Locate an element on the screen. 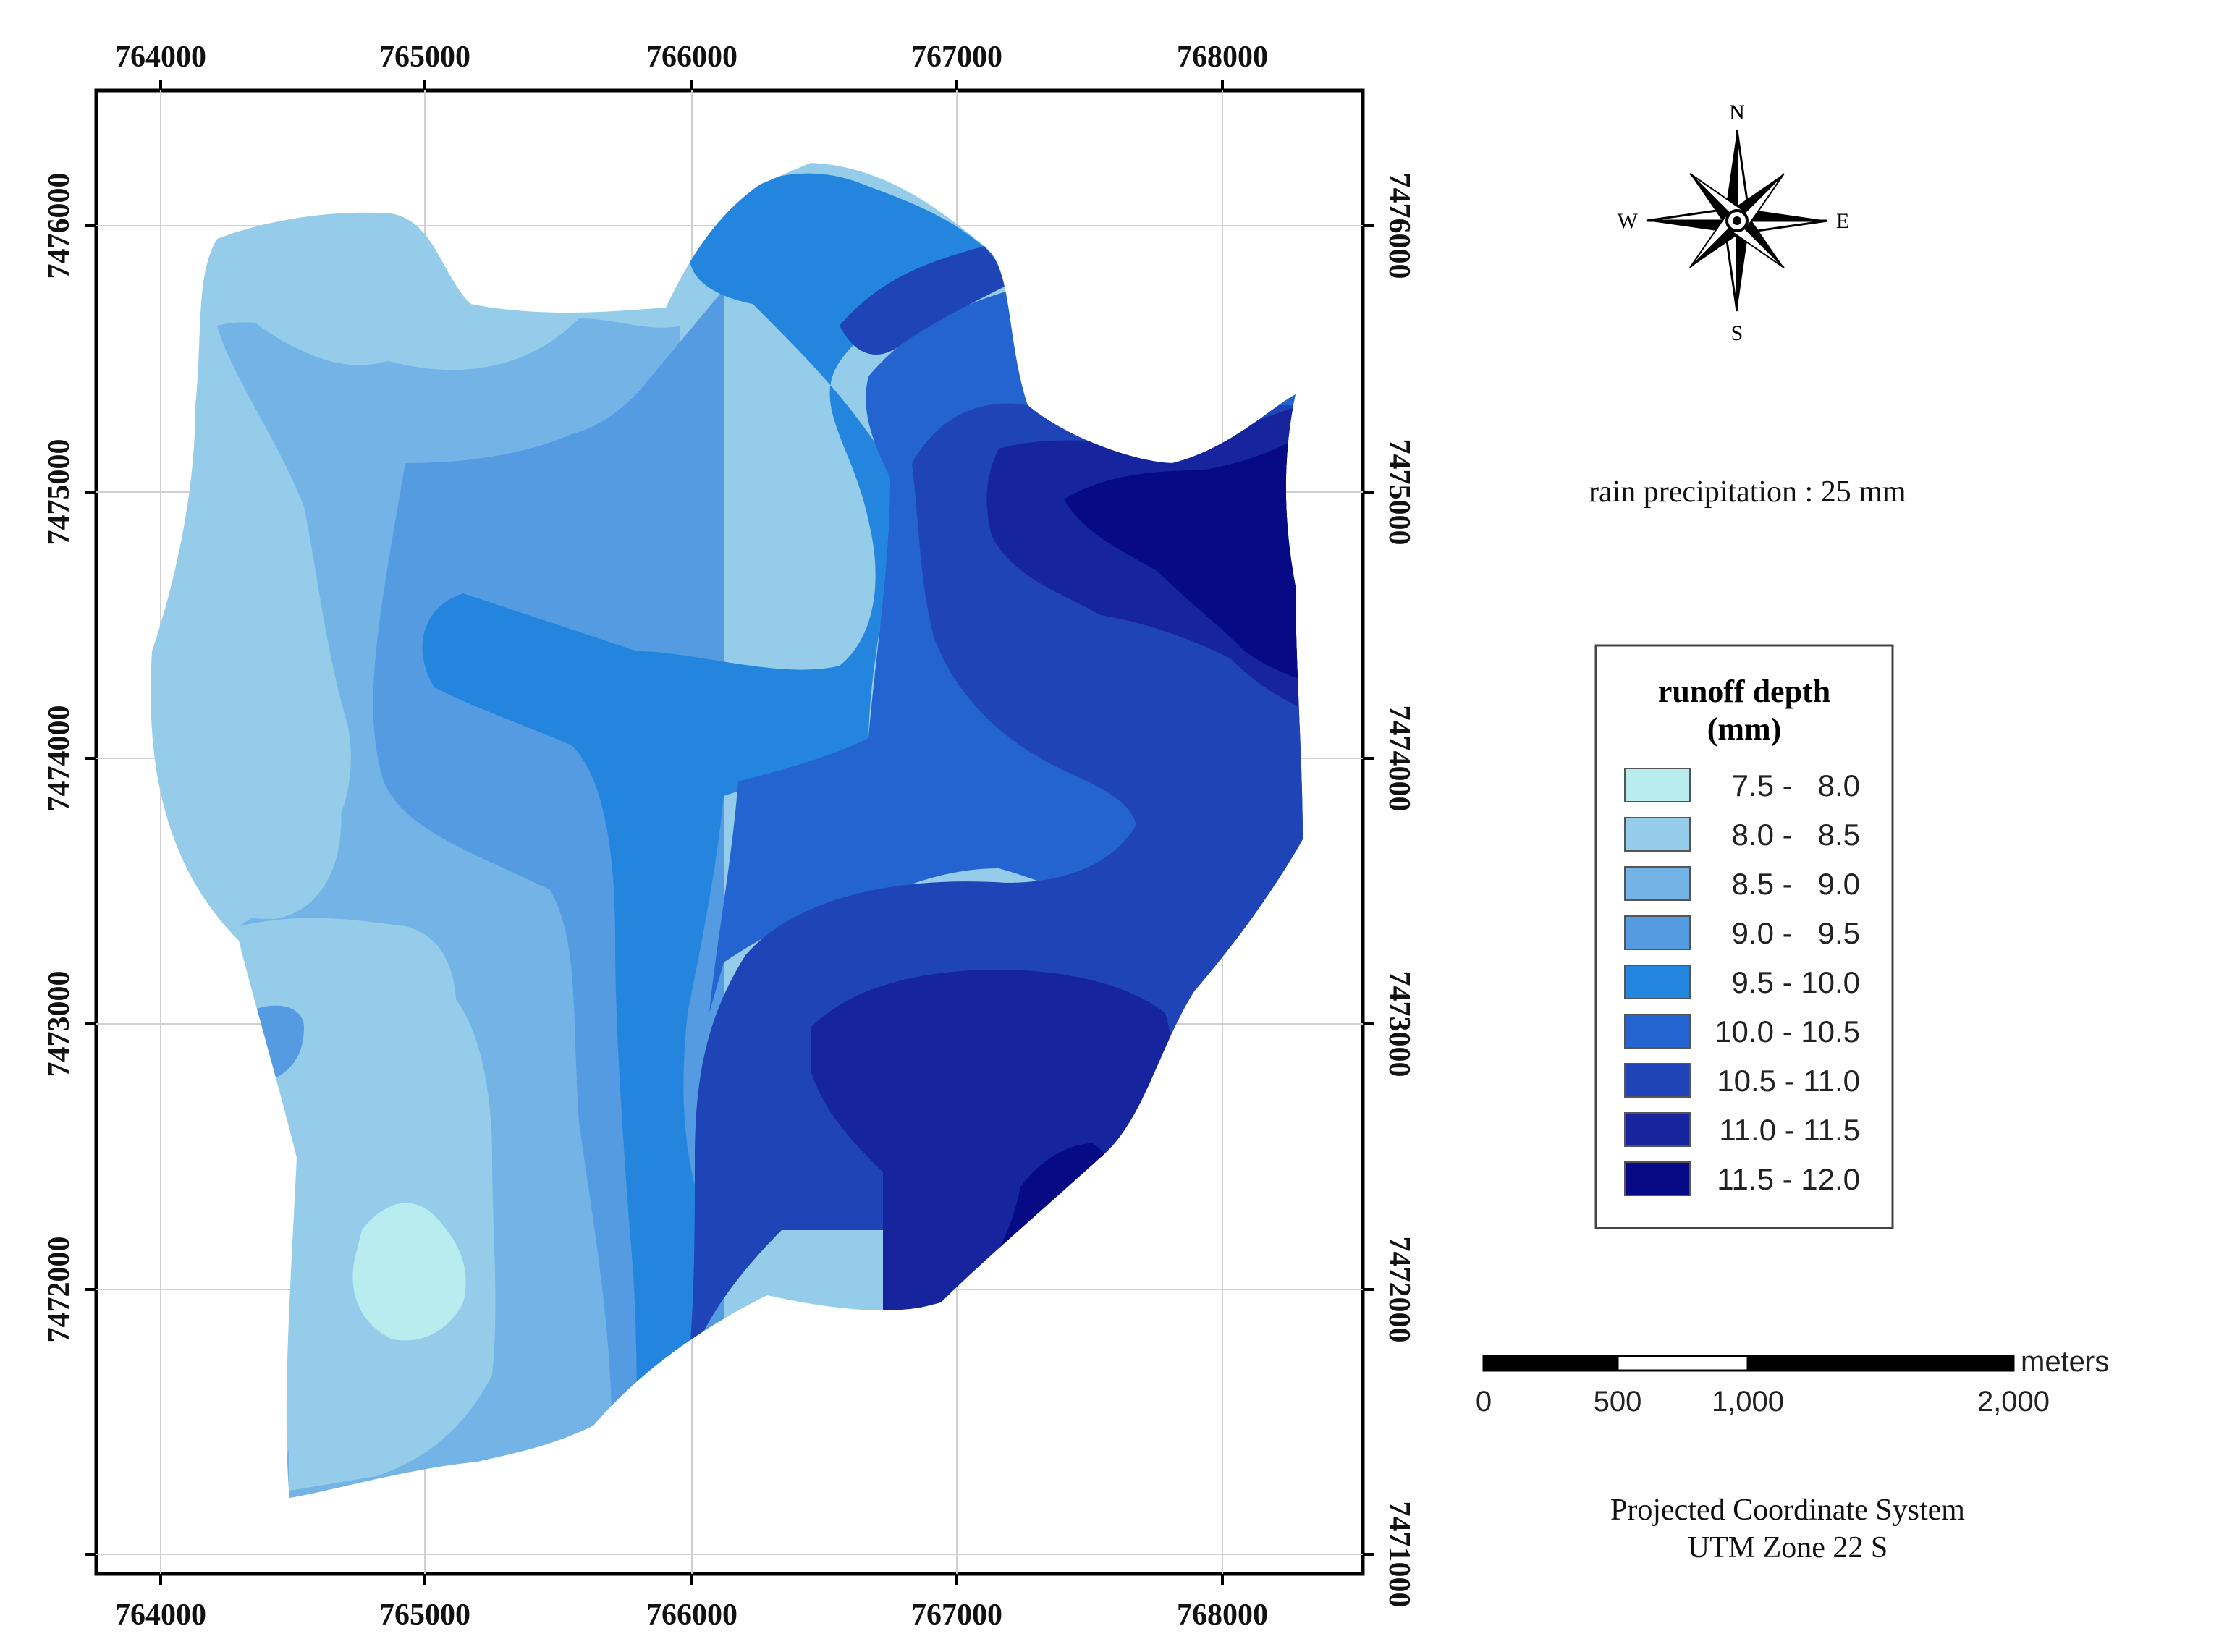 The height and width of the screenshot is (1652, 2219). legend-label: 11.5 - 12.0 is located at coordinates (1789, 1179).